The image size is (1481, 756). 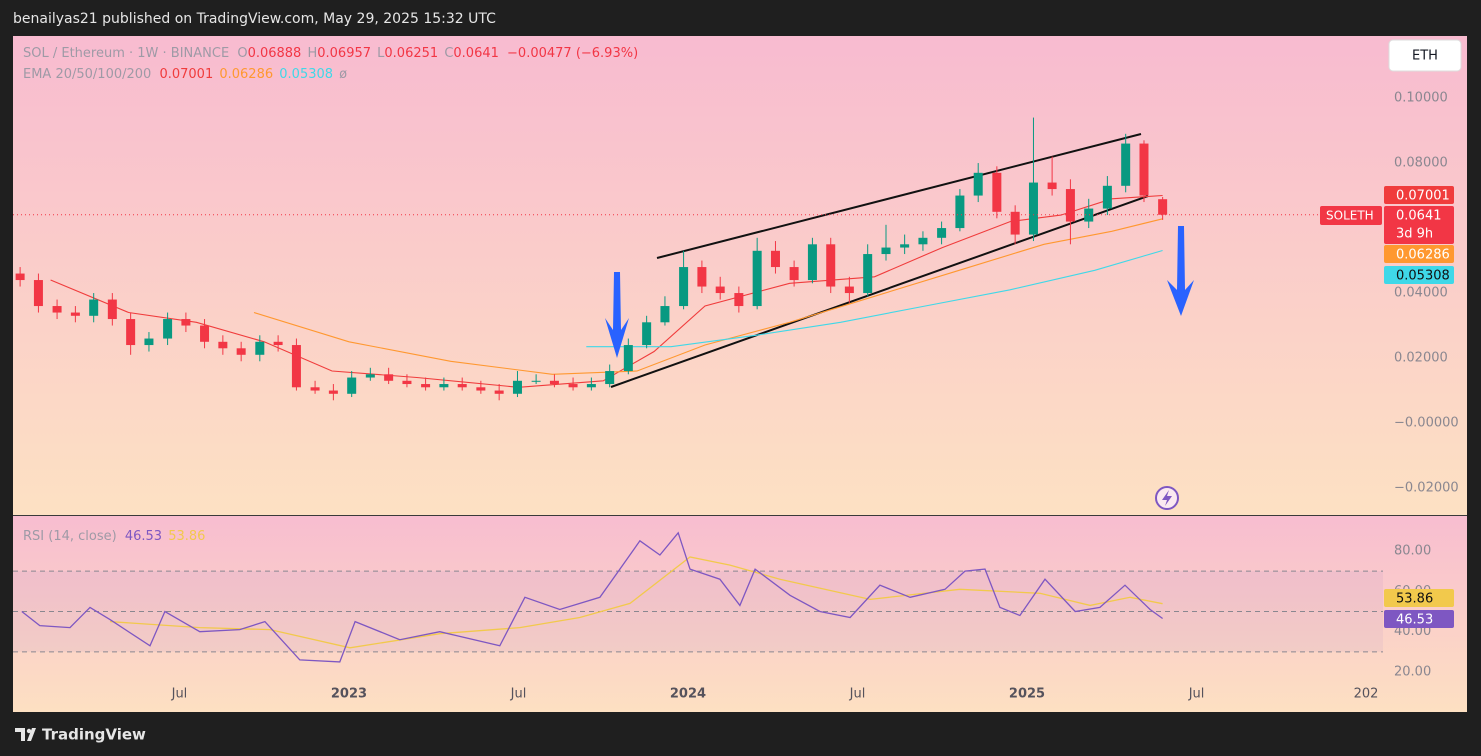 I want to click on y-tick-label: −0.00000, so click(x=1426, y=423).